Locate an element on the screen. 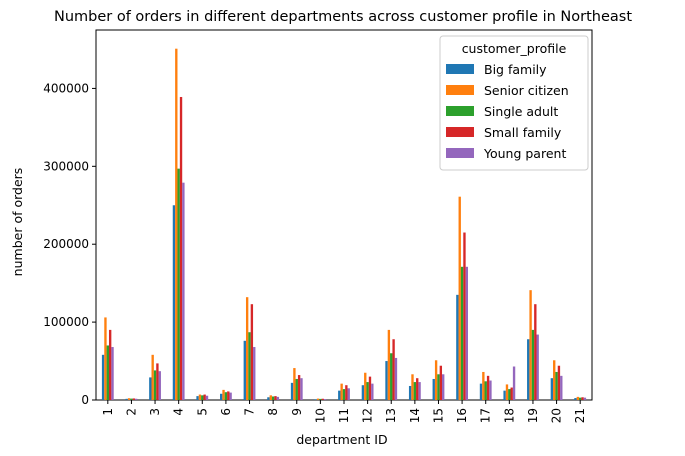 The image size is (685, 456). x-tick-label: 6 is located at coordinates (226, 412).